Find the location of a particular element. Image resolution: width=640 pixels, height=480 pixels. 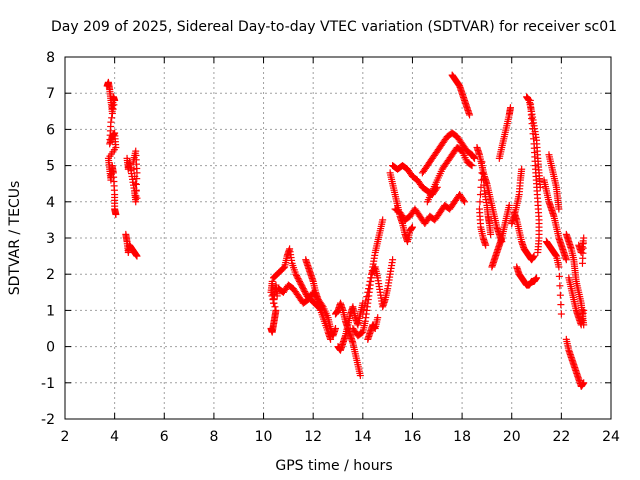

x-tick-label: 8 is located at coordinates (213, 437).